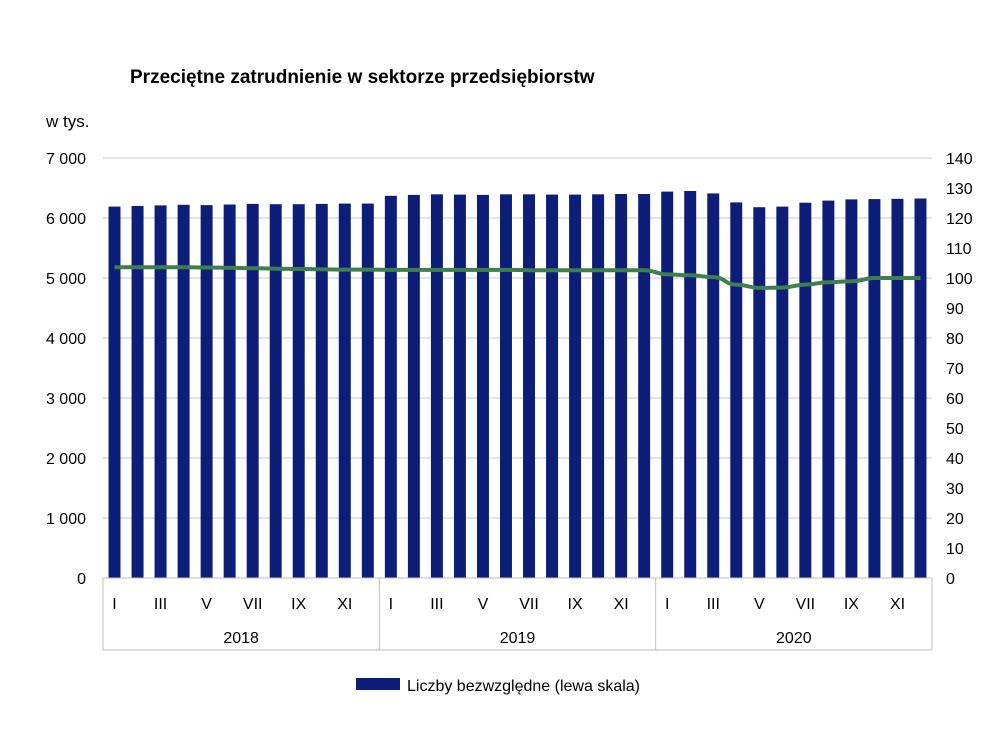  What do you see at coordinates (950, 579) in the screenshot?
I see `y-right-tick-label: 0` at bounding box center [950, 579].